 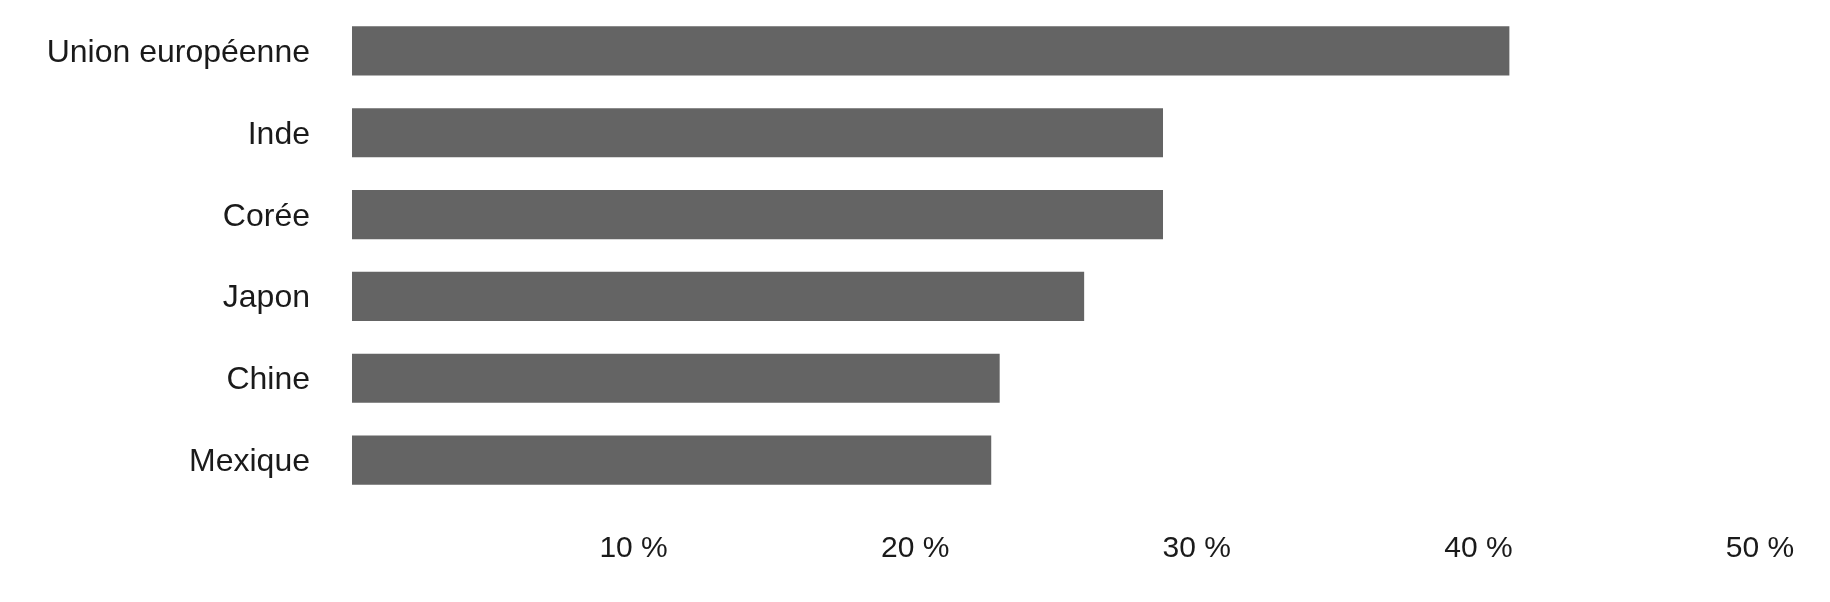 What do you see at coordinates (1478, 546) in the screenshot?
I see `x-tick-label: 40 %` at bounding box center [1478, 546].